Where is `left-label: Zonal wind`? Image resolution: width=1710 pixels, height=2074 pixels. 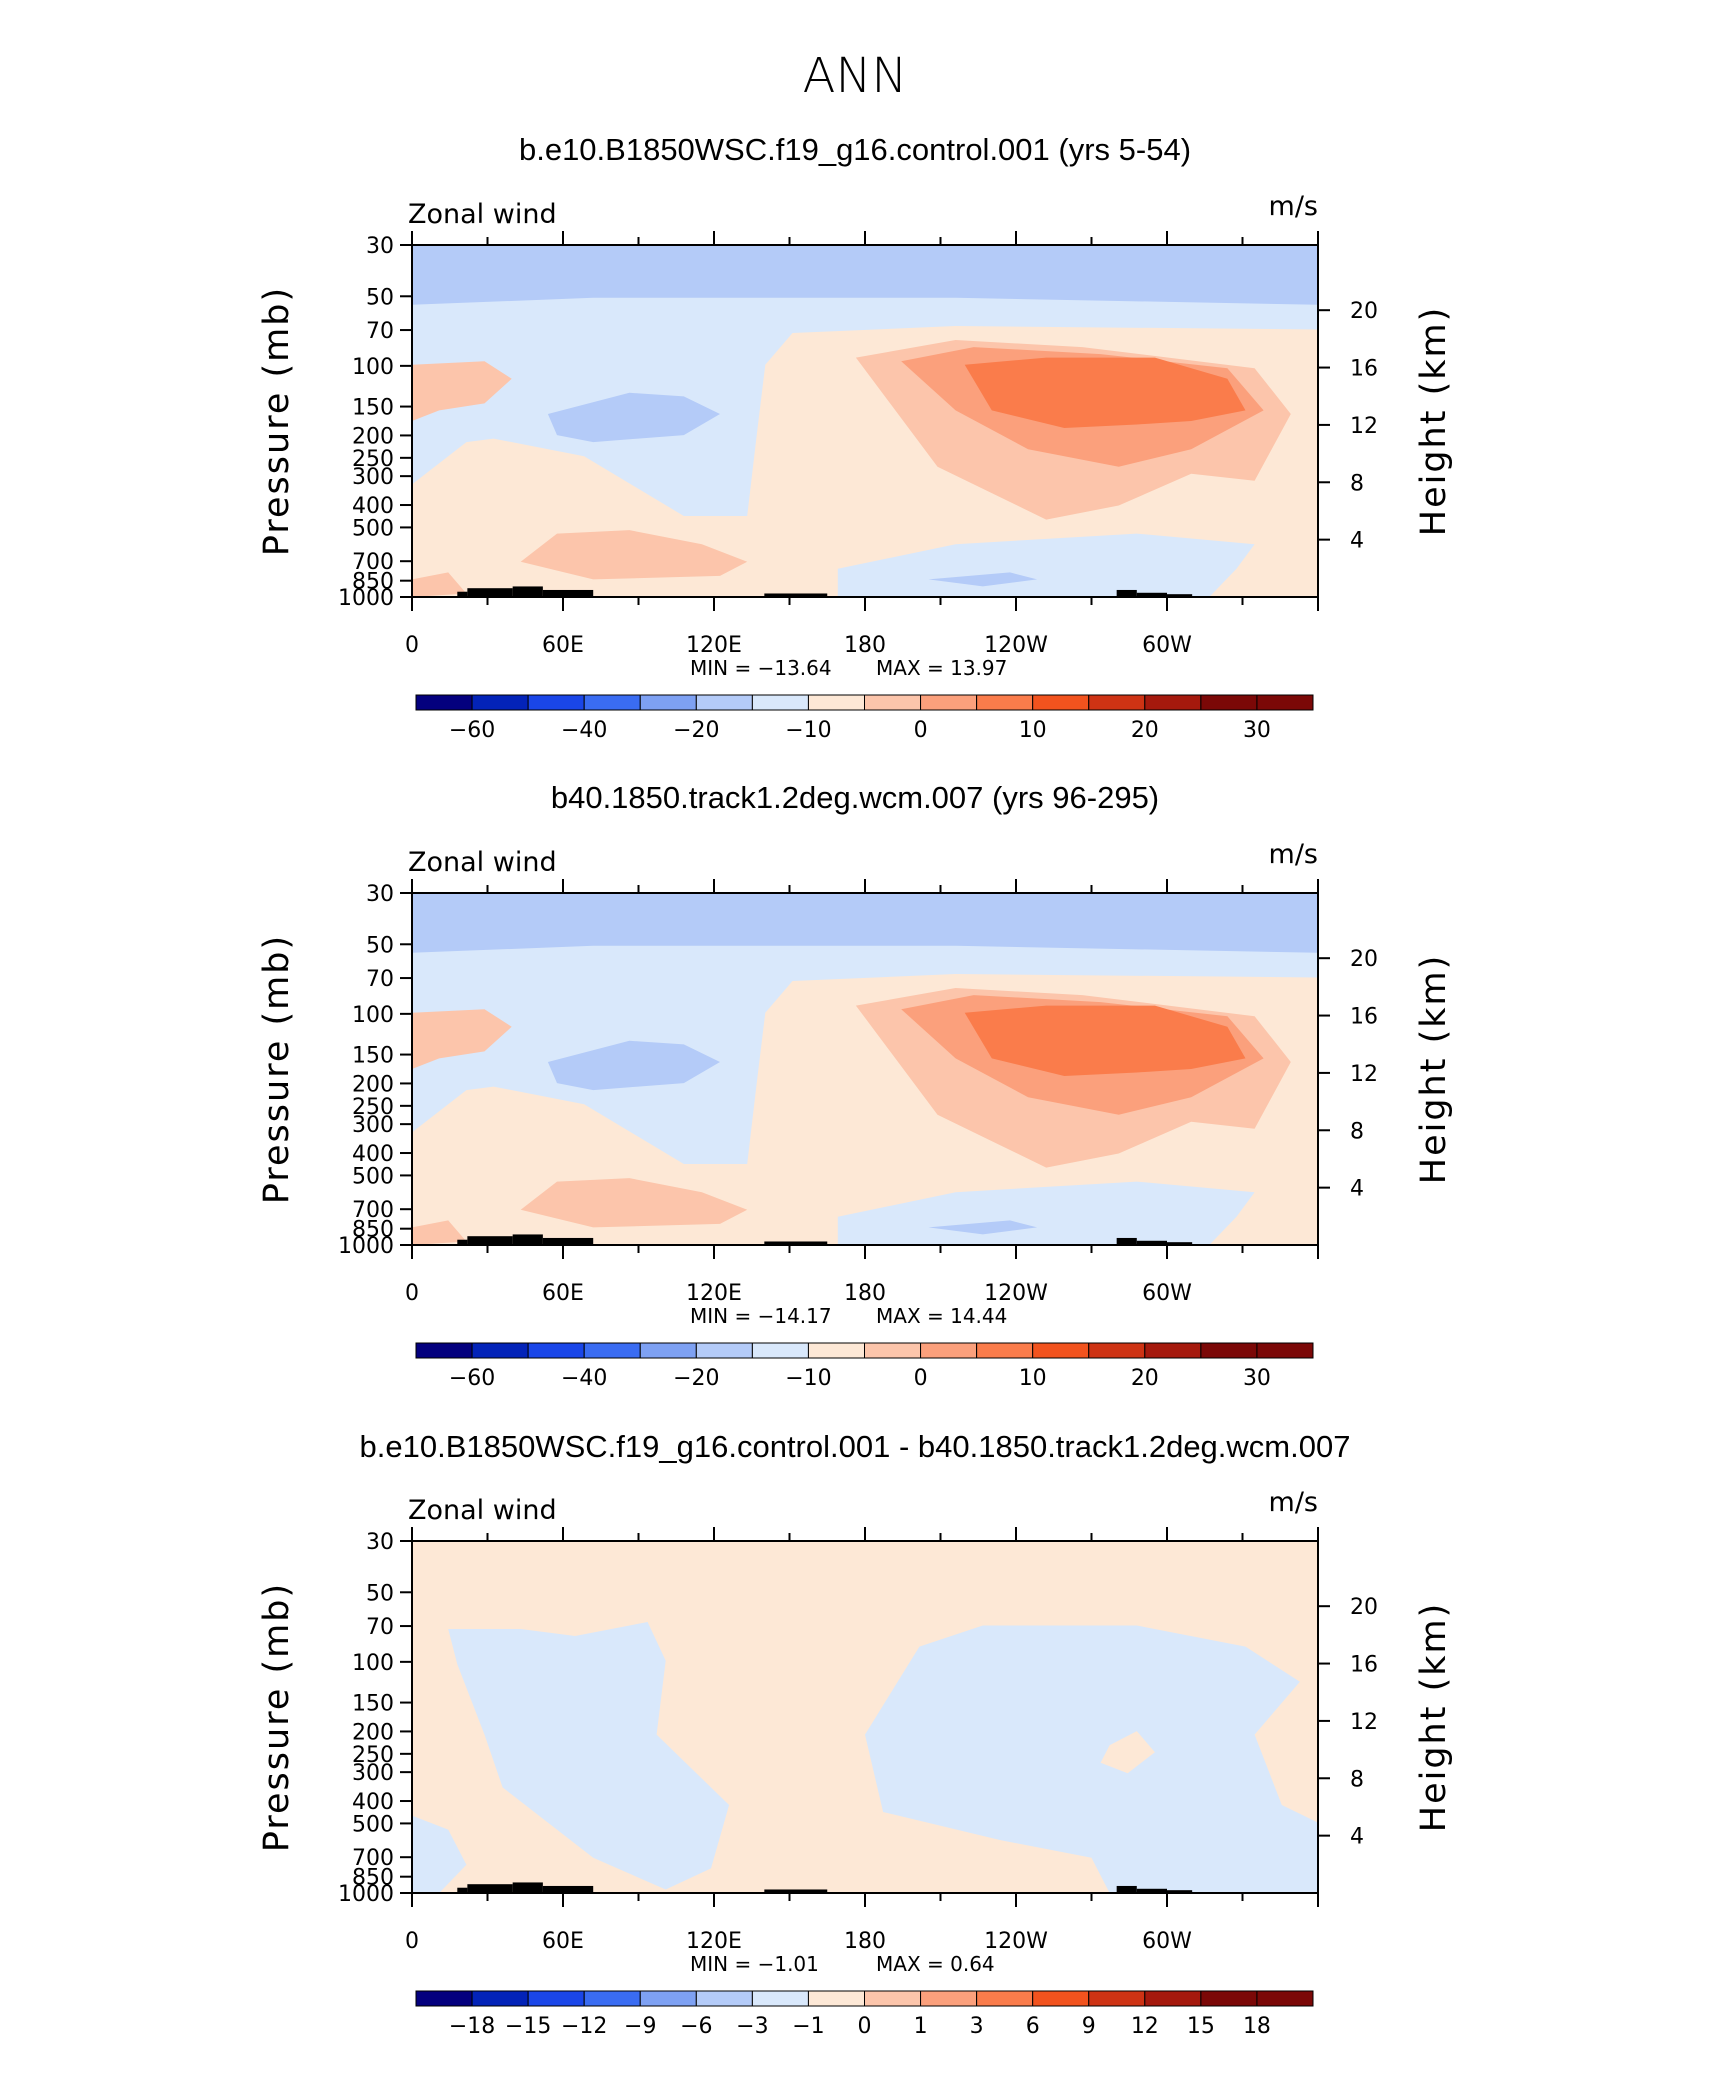
left-label: Zonal wind is located at coordinates (482, 214).